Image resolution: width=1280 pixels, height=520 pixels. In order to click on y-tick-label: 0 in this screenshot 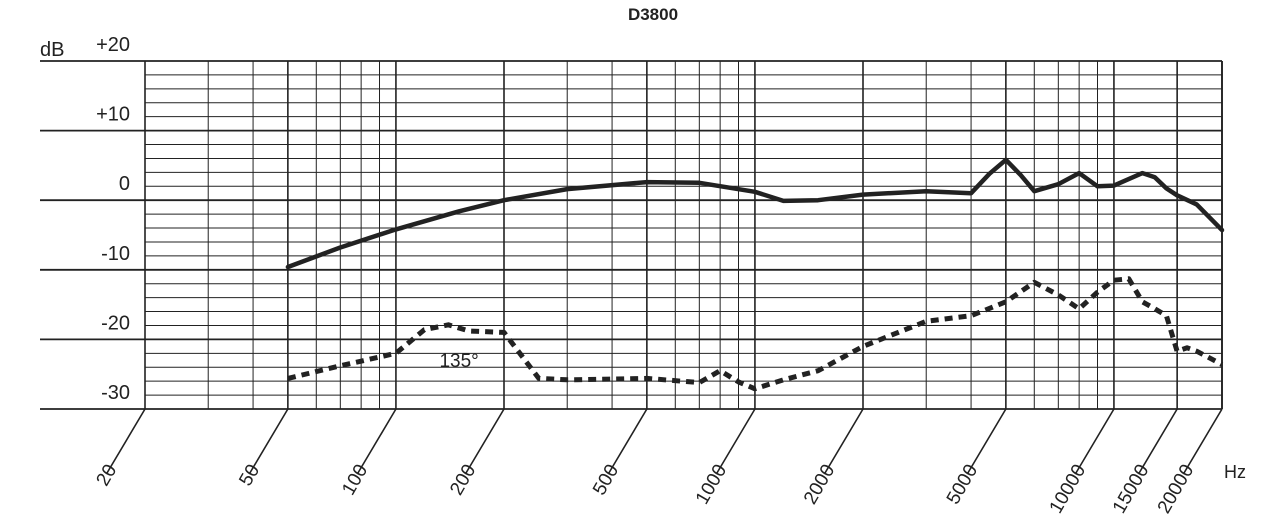, I will do `click(124, 184)`.